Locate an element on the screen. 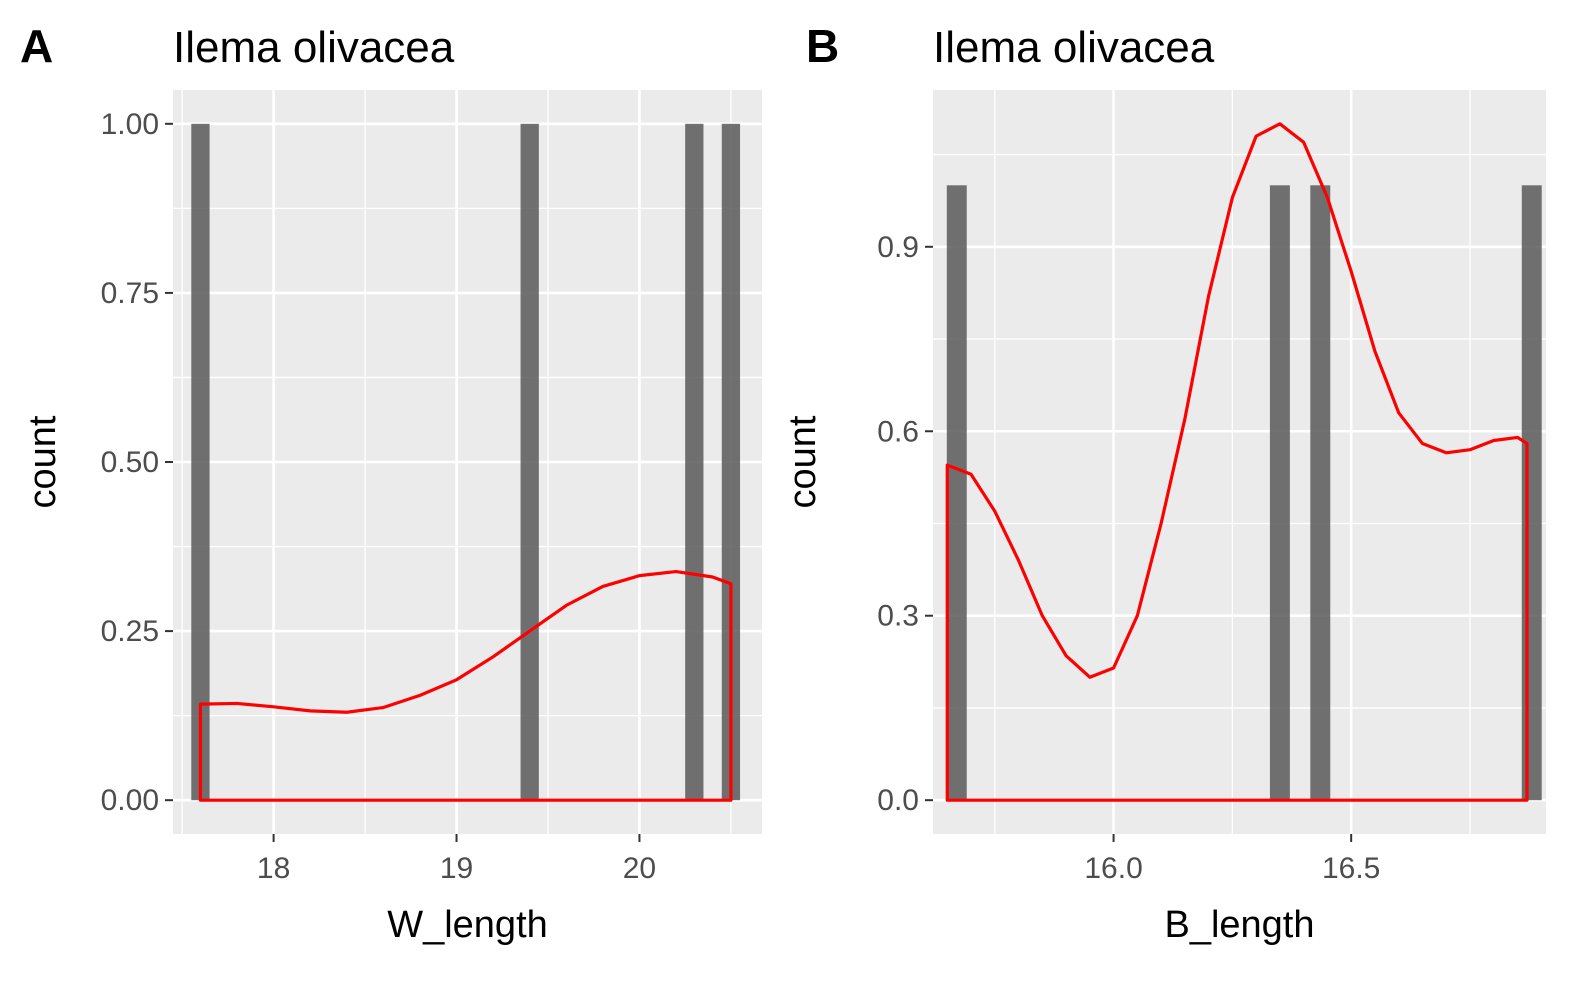 This screenshot has height=989, width=1593. panel-letter: B is located at coordinates (822, 46).